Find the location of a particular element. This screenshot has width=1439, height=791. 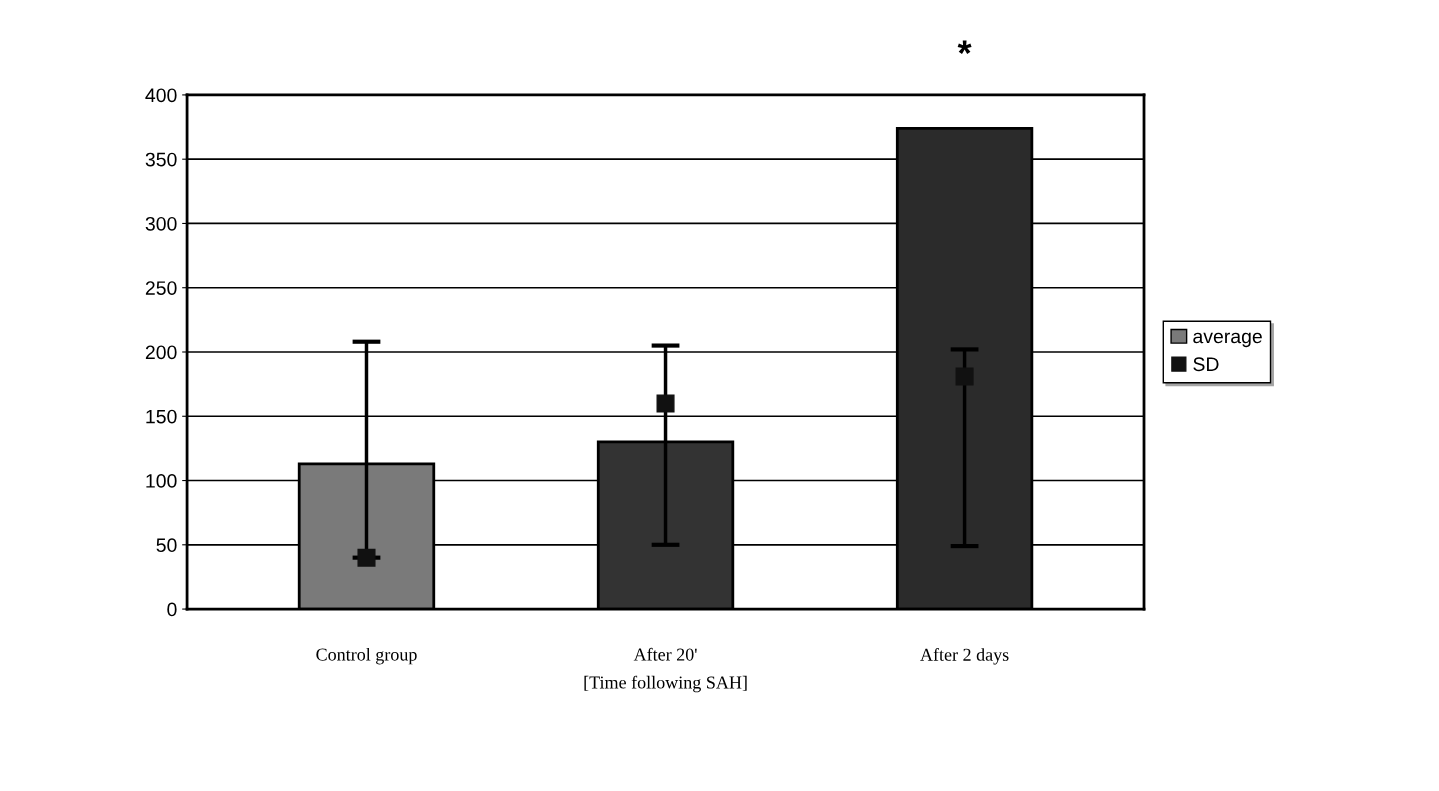

y-tick-label: 200 is located at coordinates (161, 352).